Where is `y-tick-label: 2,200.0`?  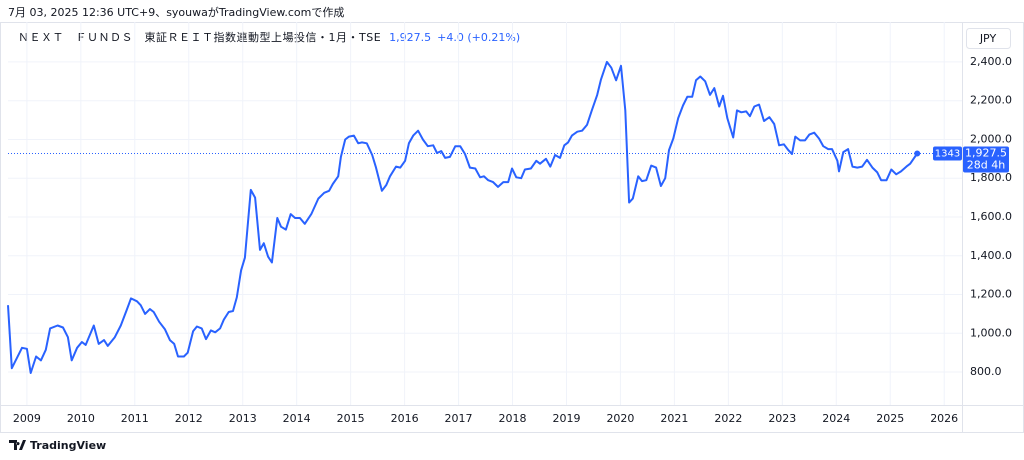 y-tick-label: 2,200.0 is located at coordinates (991, 100).